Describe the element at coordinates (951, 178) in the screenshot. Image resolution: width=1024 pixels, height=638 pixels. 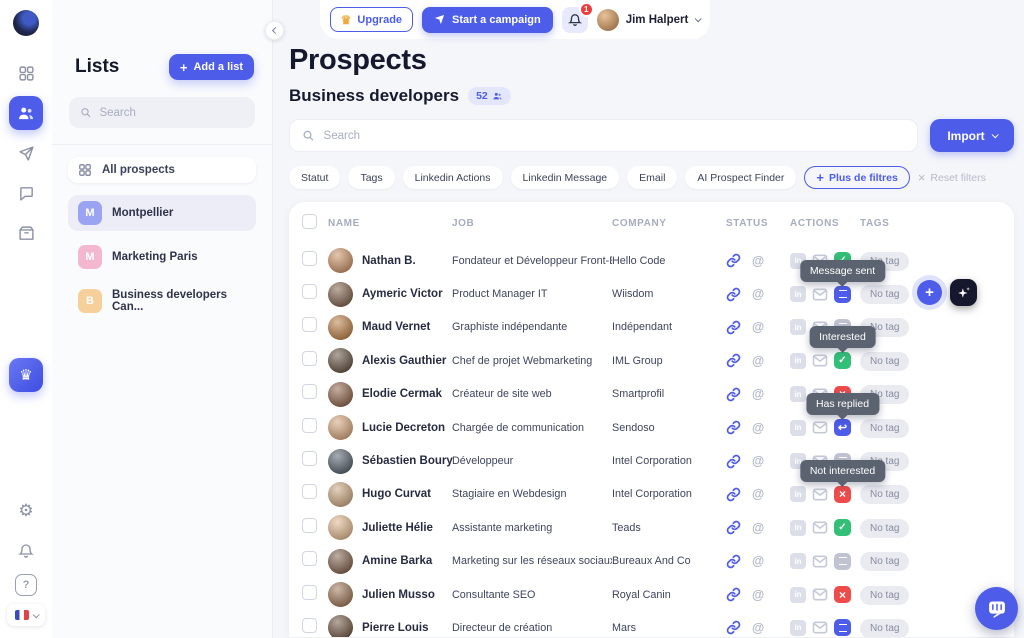
I see `reset-filters-button: Reset filters` at that location.